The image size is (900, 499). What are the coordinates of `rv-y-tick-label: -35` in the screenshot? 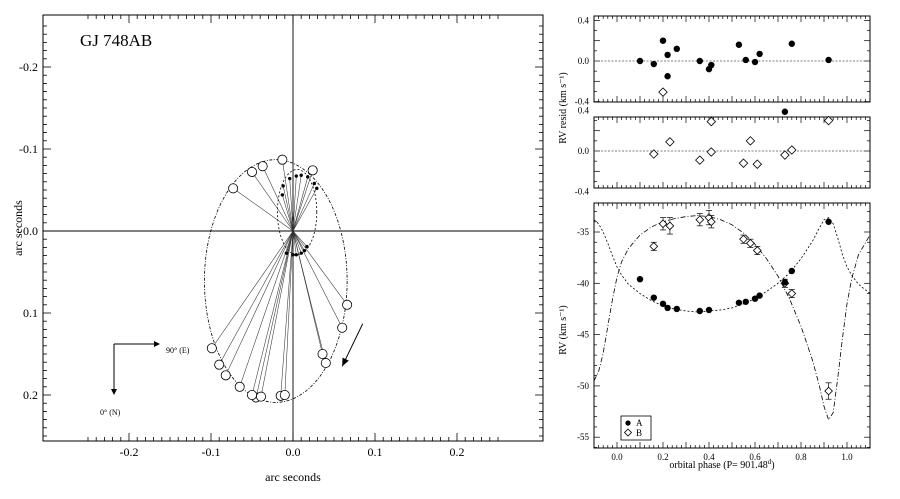 It's located at (583, 232).